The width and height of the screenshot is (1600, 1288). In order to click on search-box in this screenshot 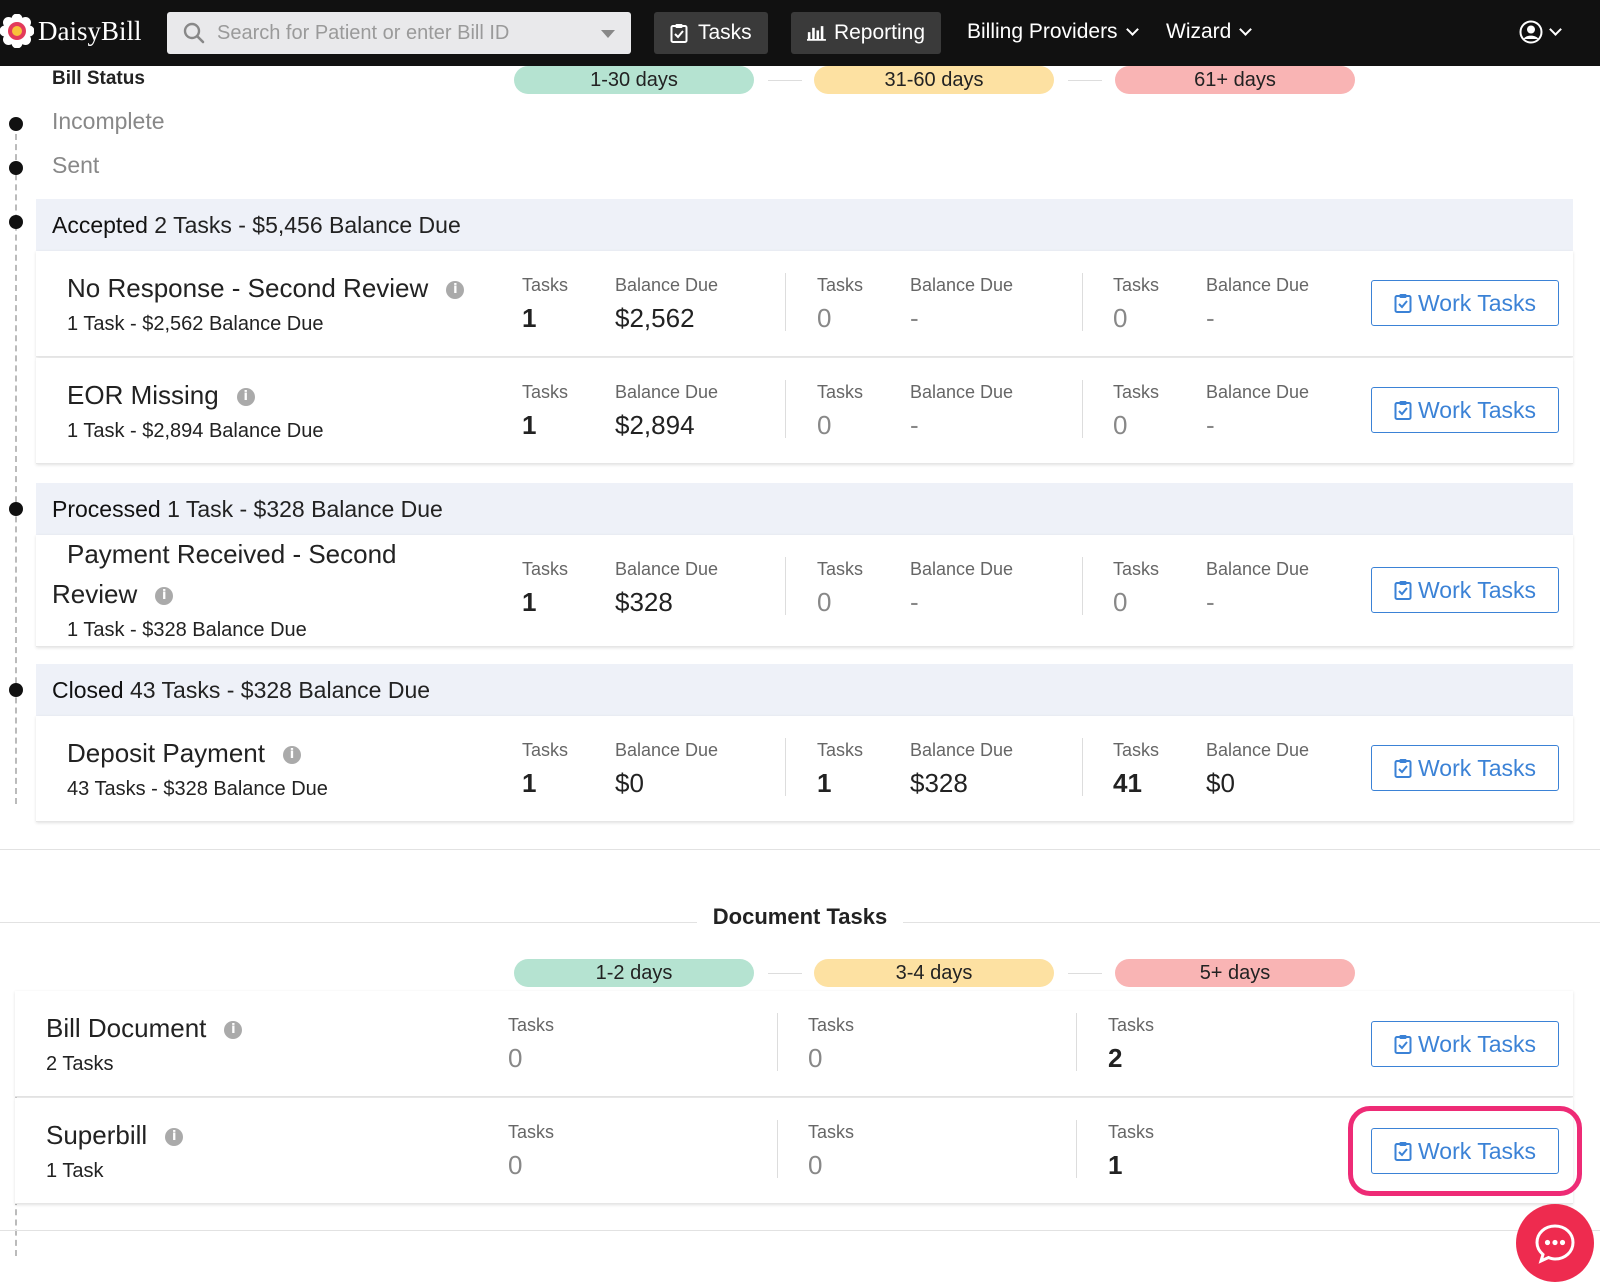, I will do `click(399, 33)`.